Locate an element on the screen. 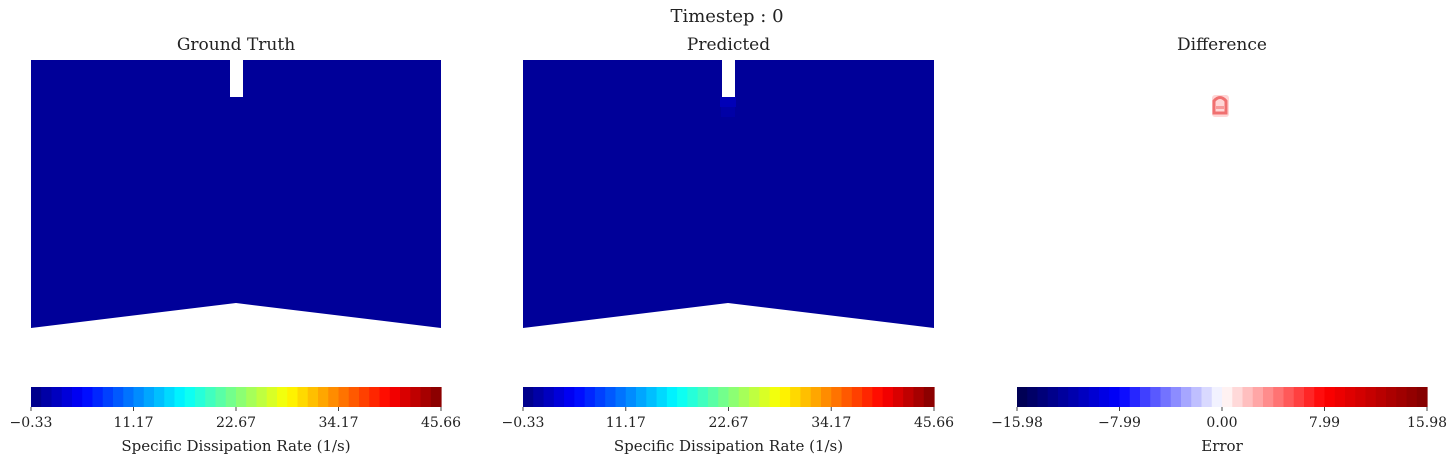  colorbar-tick-label: 34.17 is located at coordinates (831, 423).